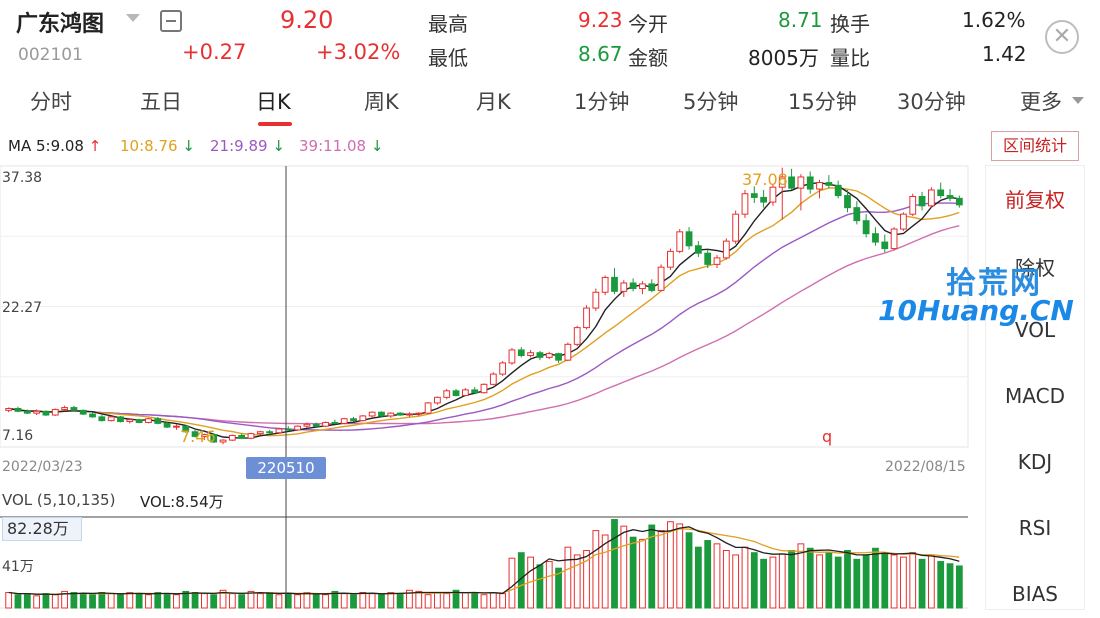 This screenshot has height=618, width=1100. Describe the element at coordinates (182, 502) in the screenshot. I see `volume-value: VOL:8.54万` at that location.